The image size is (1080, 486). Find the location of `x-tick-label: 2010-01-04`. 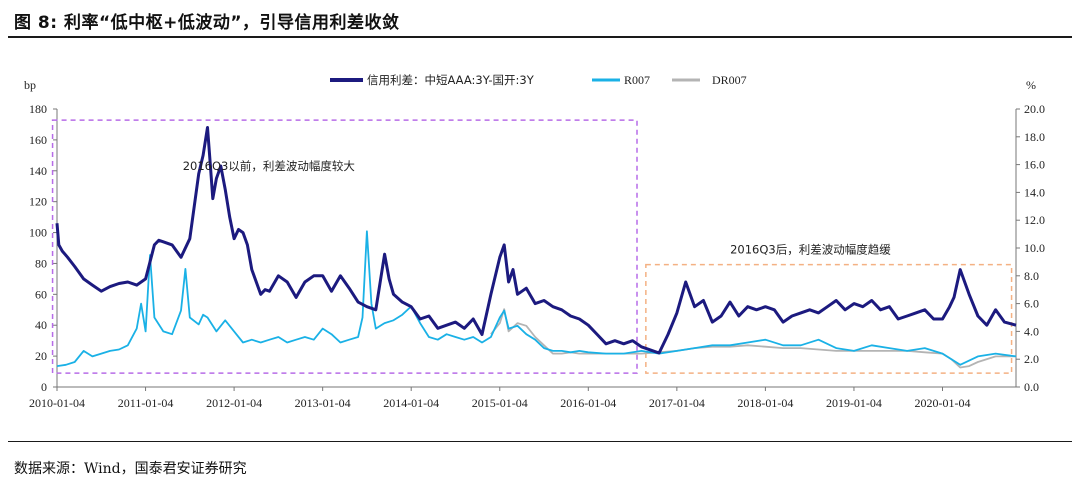

x-tick-label: 2010-01-04 is located at coordinates (57, 403).